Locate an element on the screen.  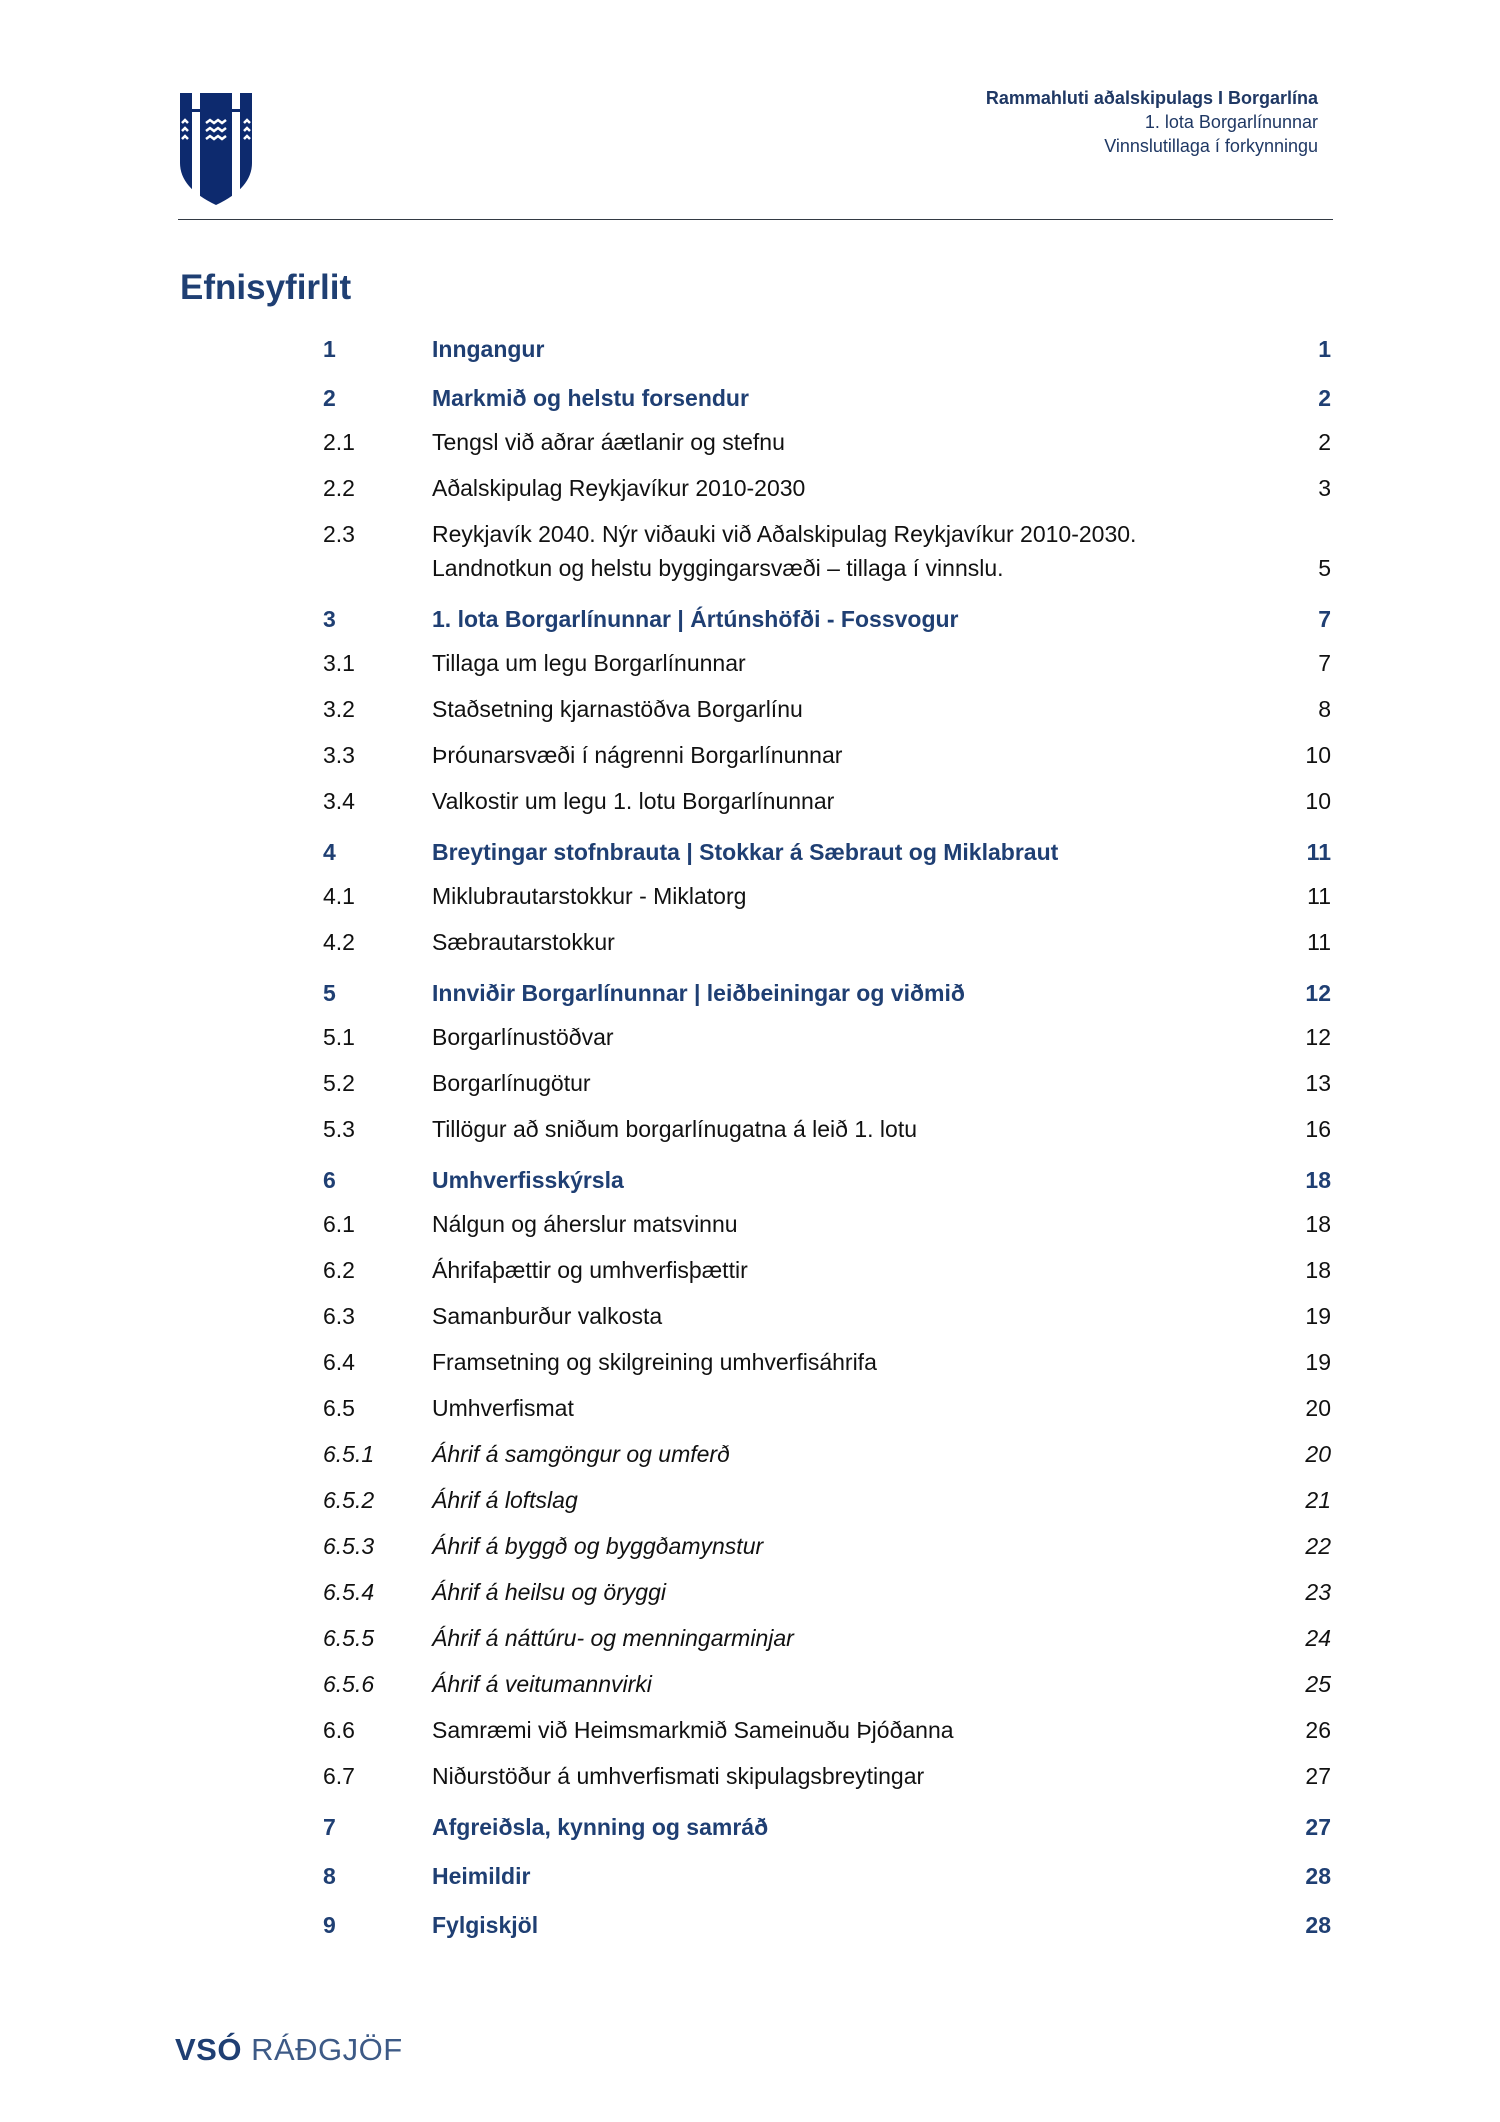
toc-entry: 6 Umhverfisskýrsla 18 is located at coordinates (827, 1180).